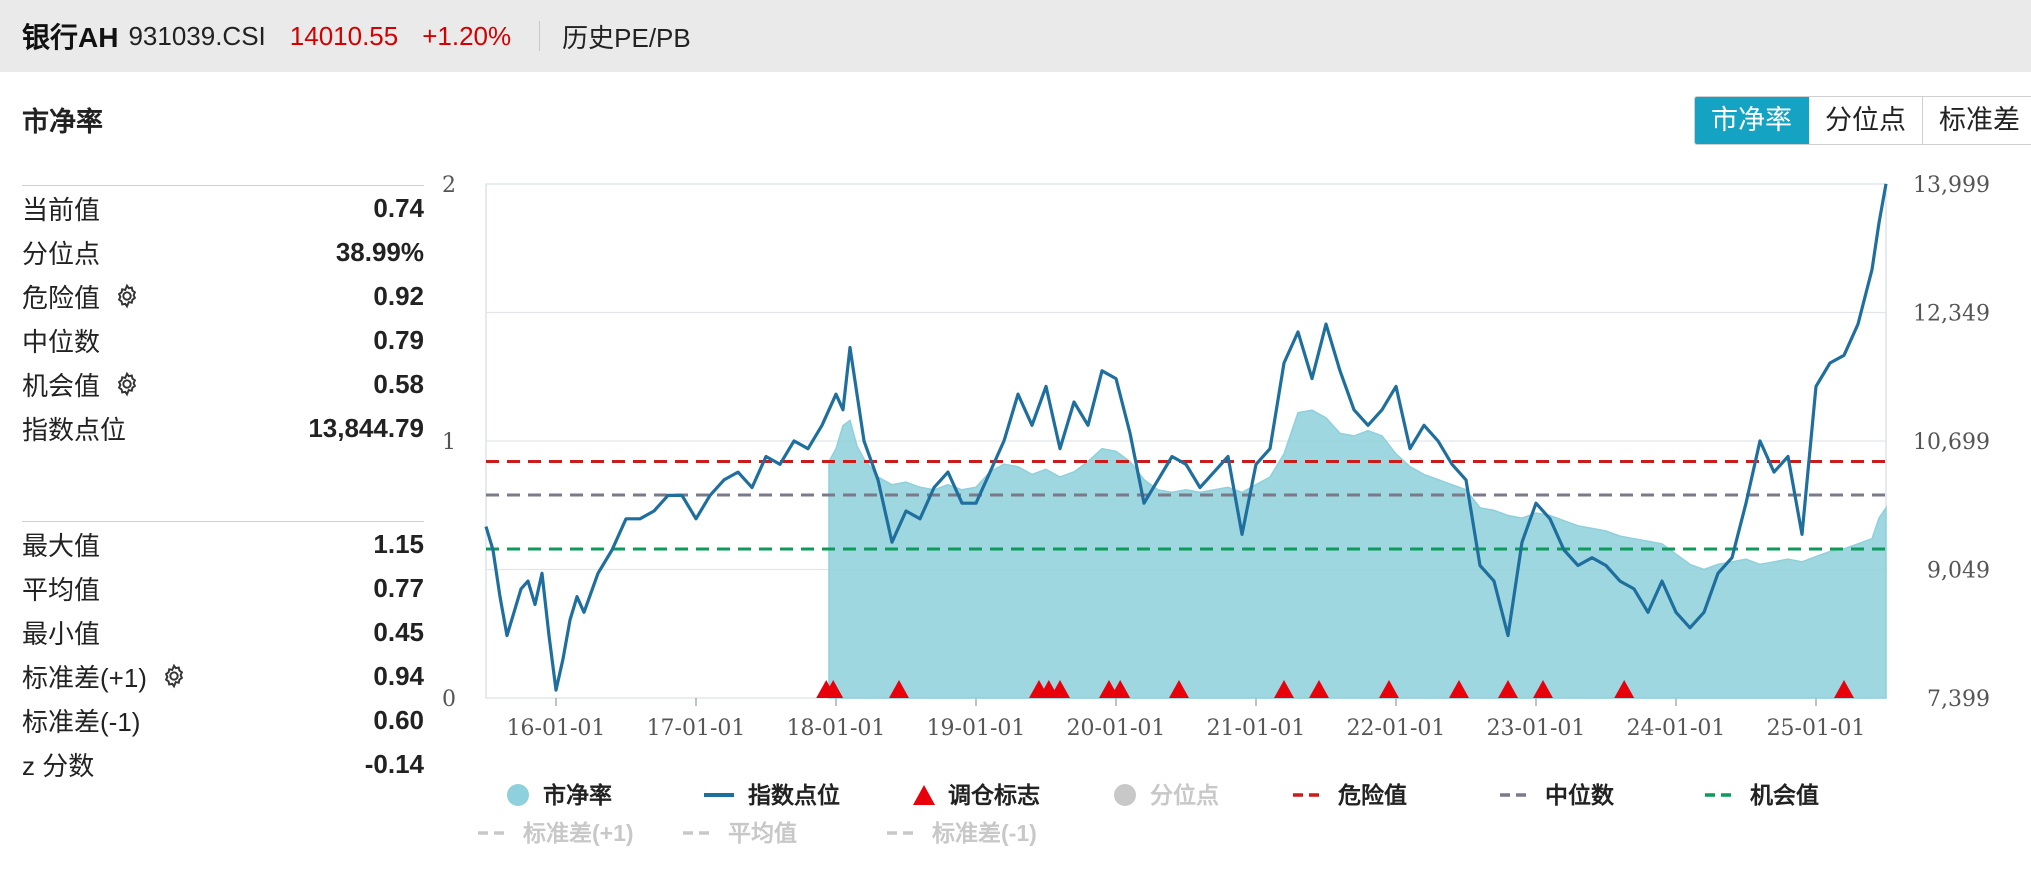  I want to click on y-right-tick-label: 12,349, so click(1951, 314).